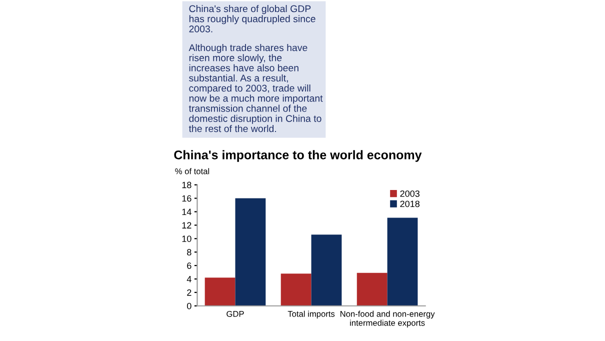  I want to click on x-tick-label: Non-food and non-energy intermediate exports, so click(387, 319).